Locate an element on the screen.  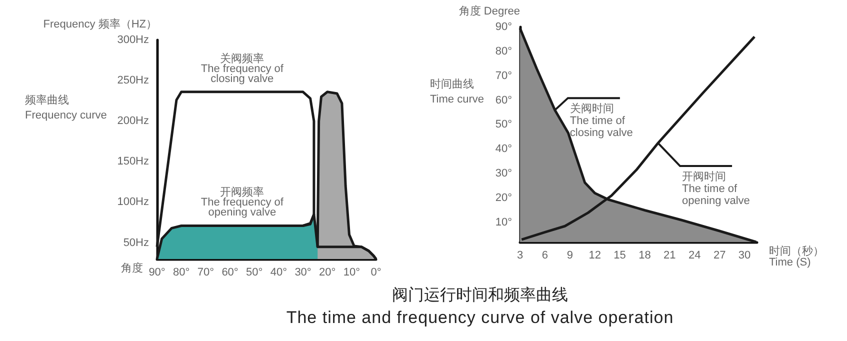
annotation: 关阀时间 The time of closing valve is located at coordinates (601, 121).